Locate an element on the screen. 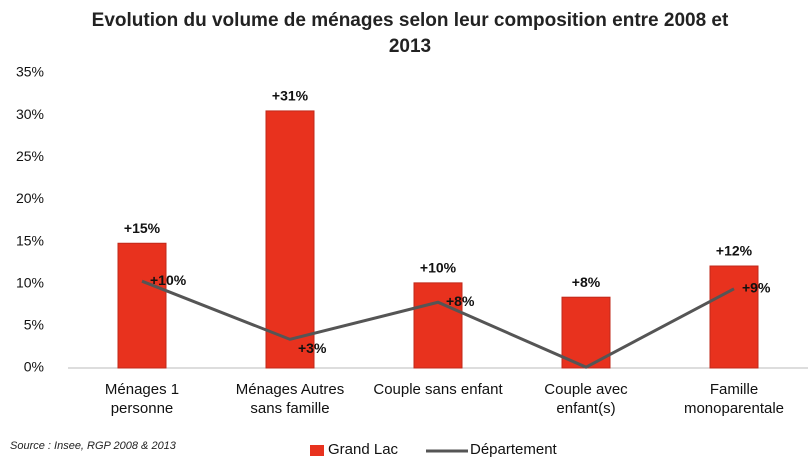 The width and height of the screenshot is (808, 459). y-tick-label: 35% is located at coordinates (30, 72).